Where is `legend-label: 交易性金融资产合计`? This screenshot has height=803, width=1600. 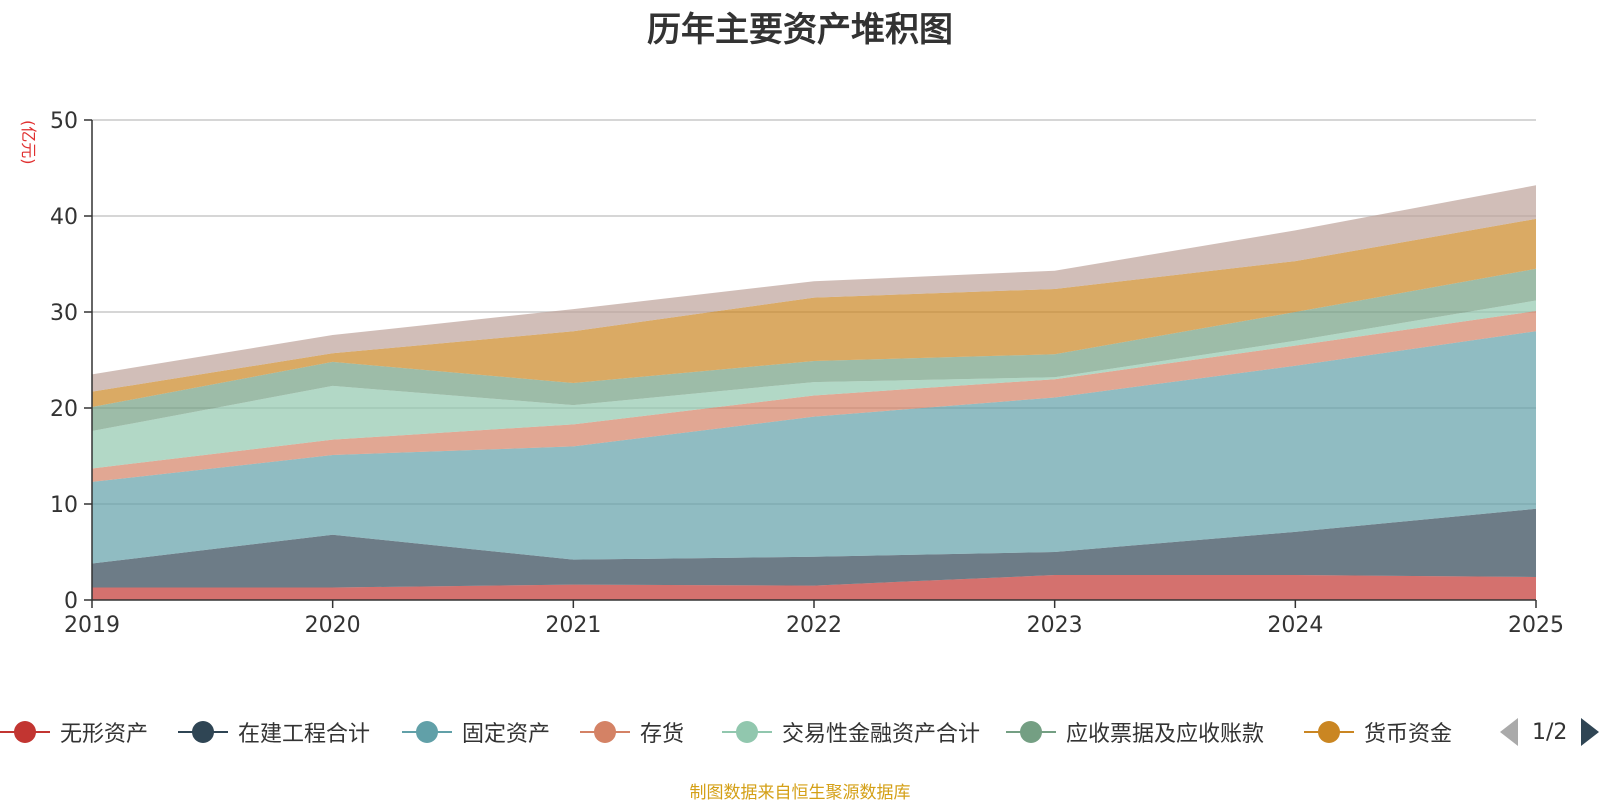 legend-label: 交易性金融资产合计 is located at coordinates (881, 734).